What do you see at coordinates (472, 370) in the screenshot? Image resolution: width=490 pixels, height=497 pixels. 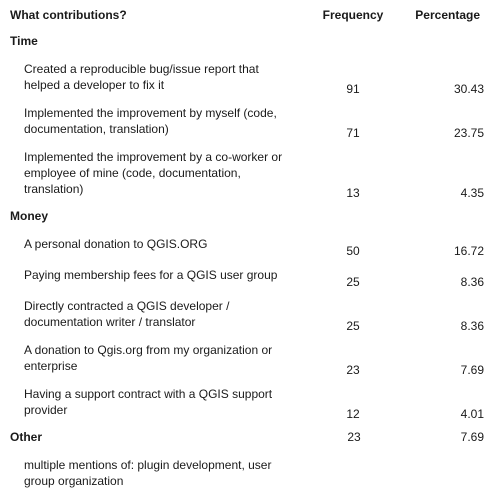 I see `row-percentage: 7.69` at bounding box center [472, 370].